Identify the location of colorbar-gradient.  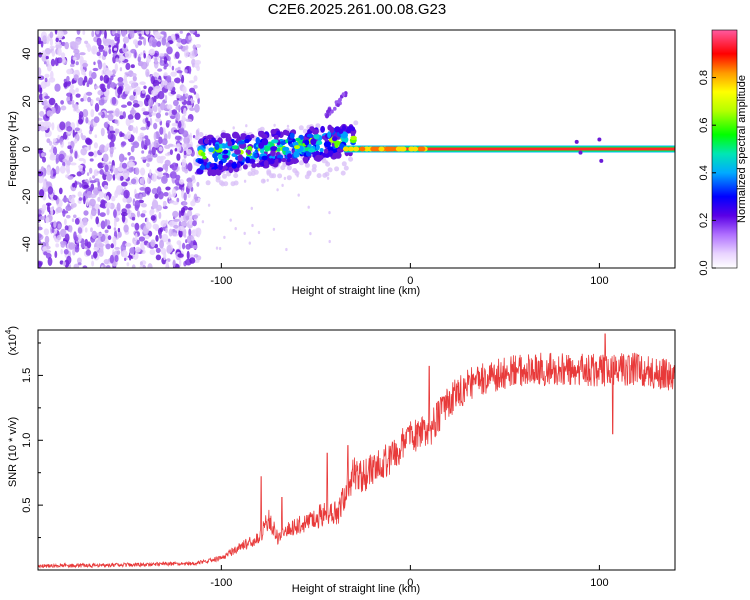
(724, 149).